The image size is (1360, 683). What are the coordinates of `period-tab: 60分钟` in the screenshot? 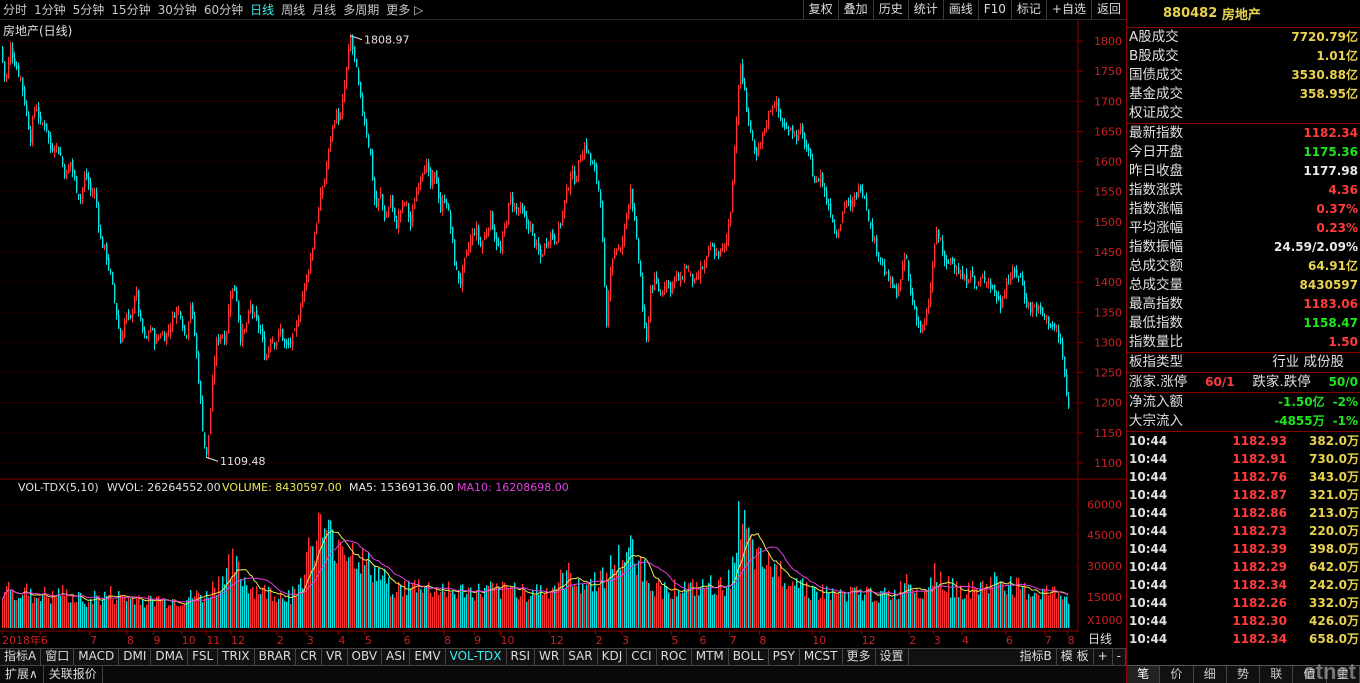 It's located at (223, 10).